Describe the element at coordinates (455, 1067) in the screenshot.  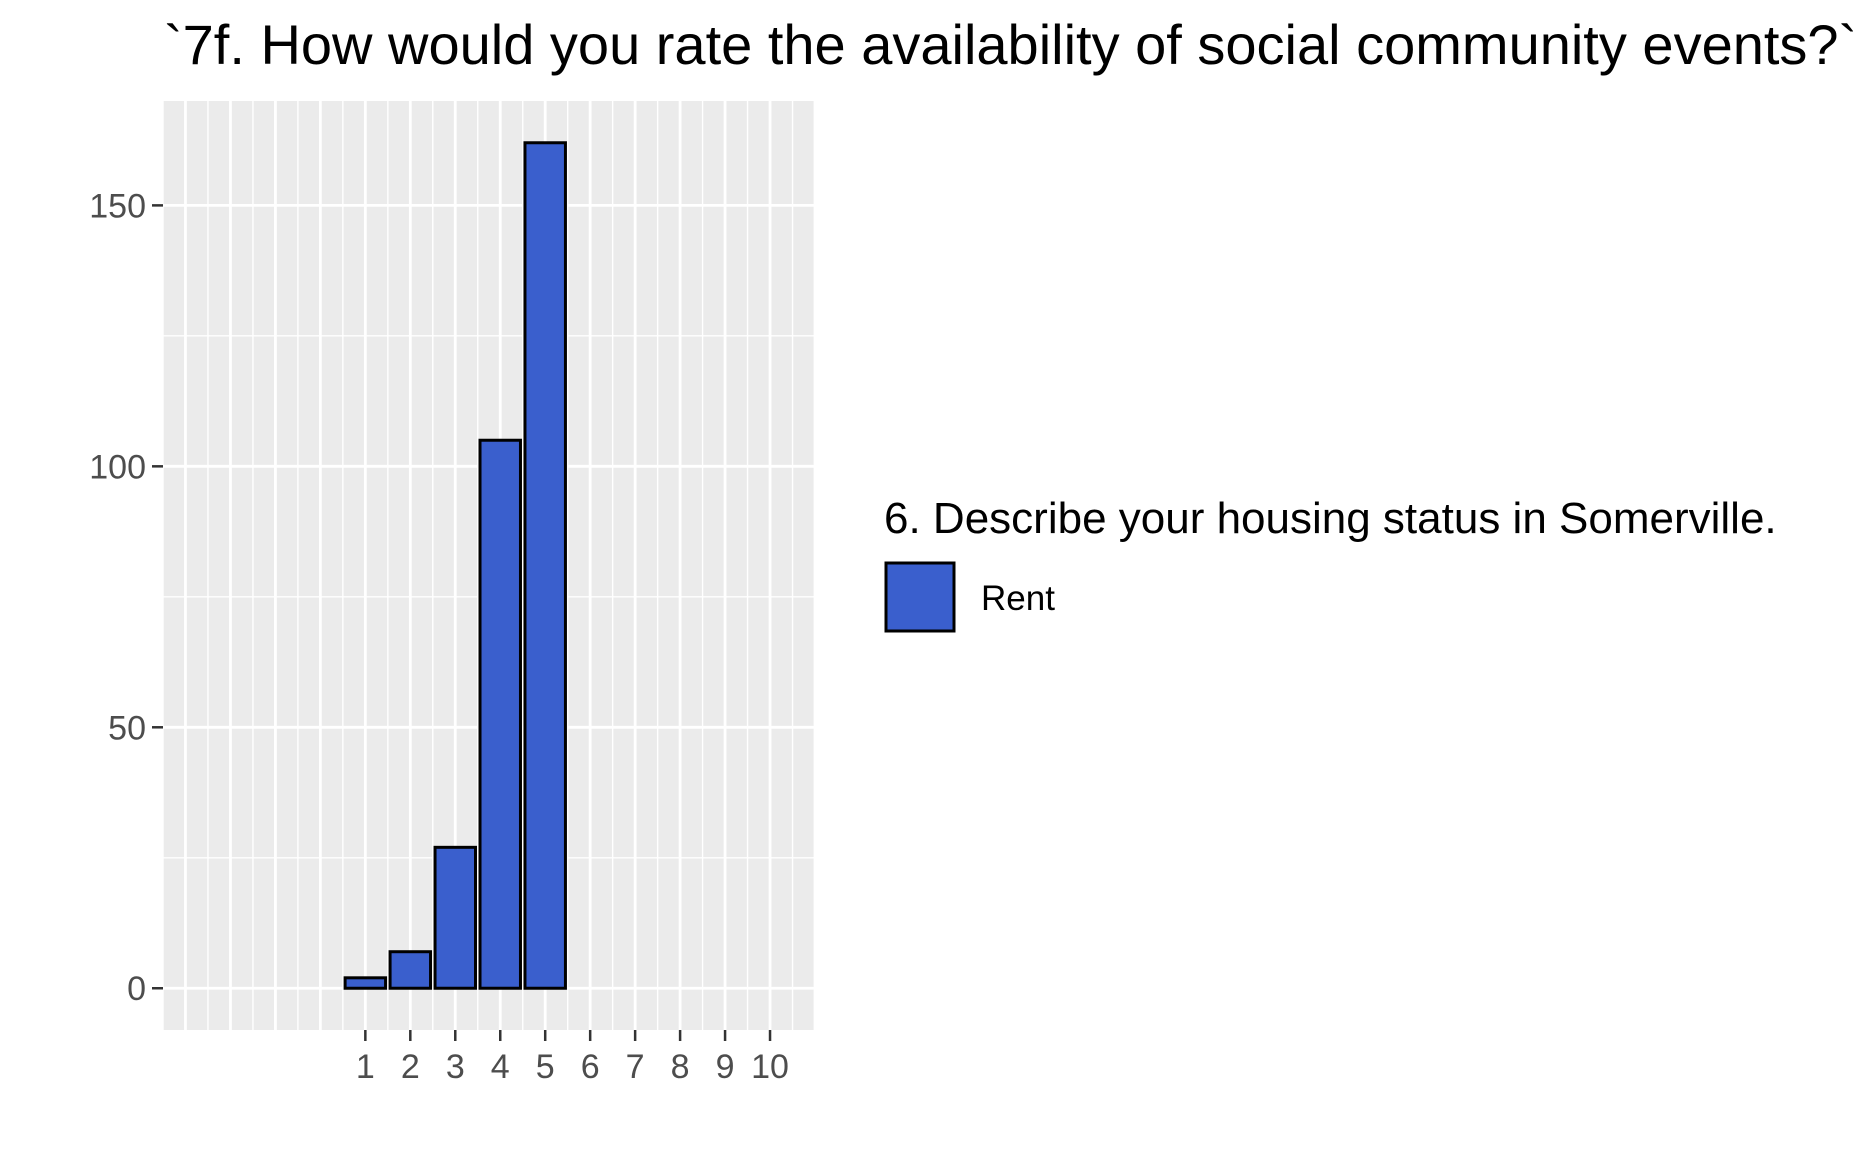
I see `x-tick-label: 3` at that location.